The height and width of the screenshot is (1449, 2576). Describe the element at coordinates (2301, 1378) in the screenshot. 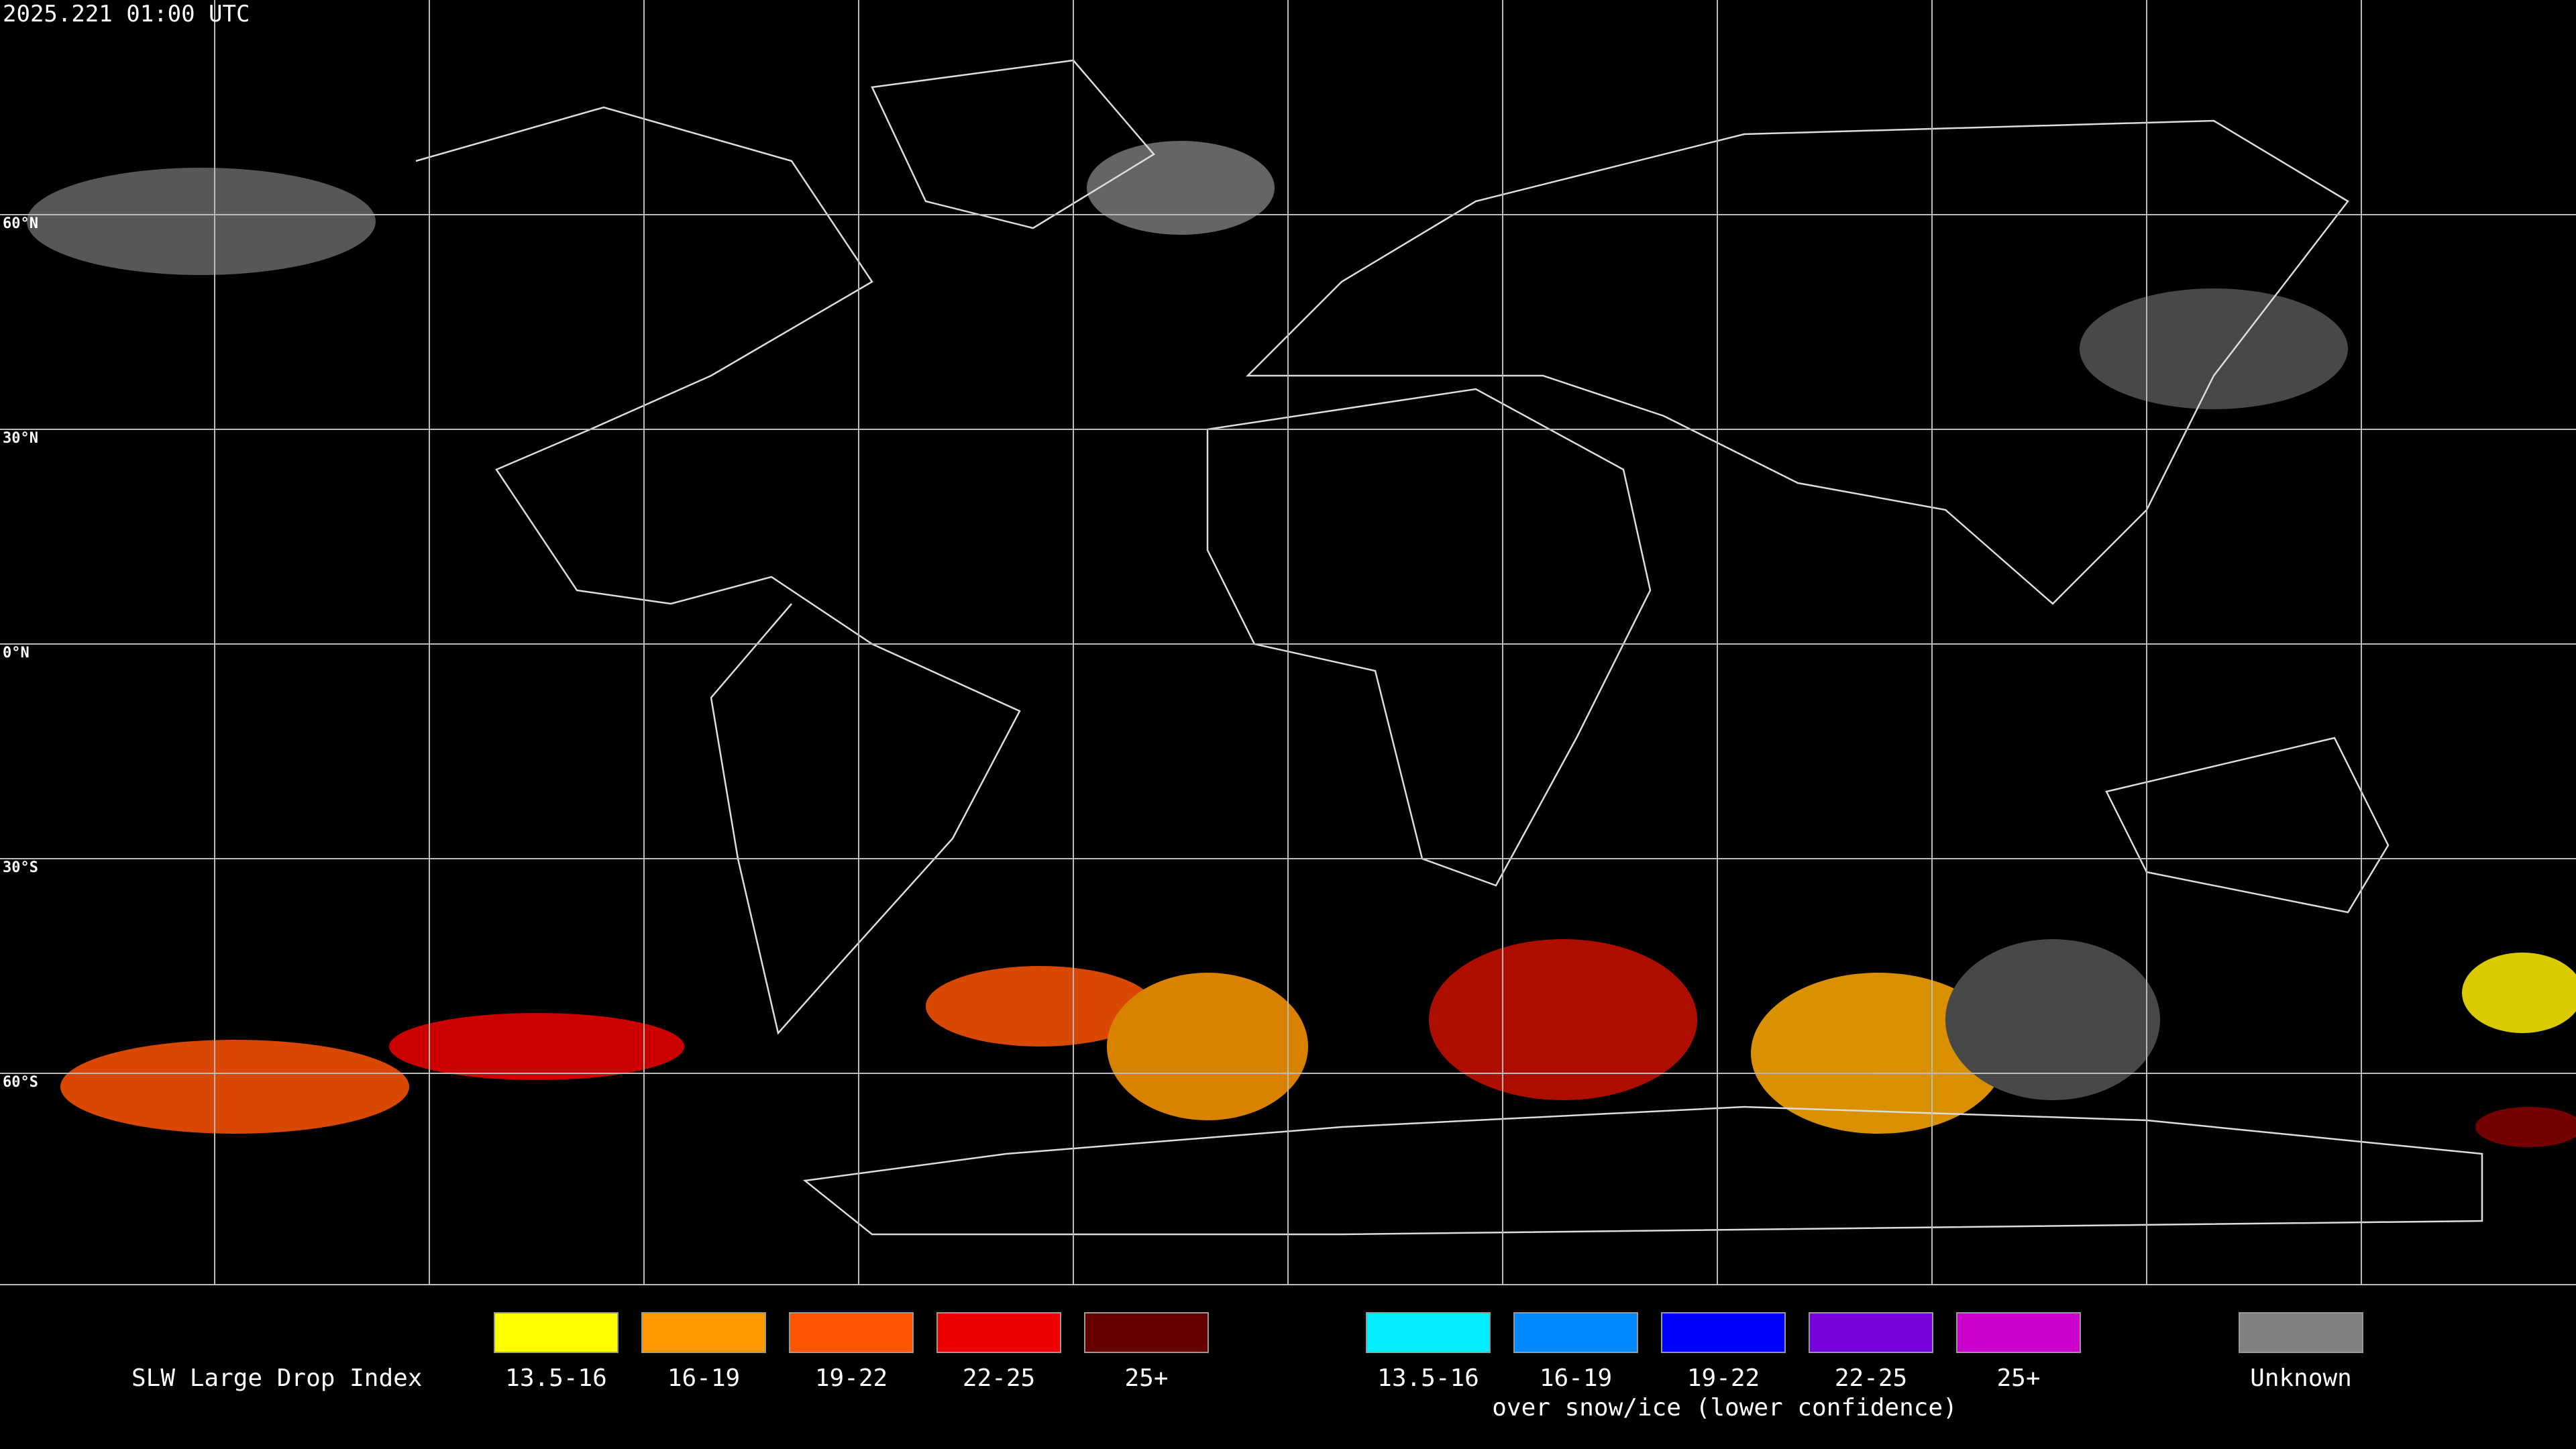

I see `legend-label: Unknown` at that location.